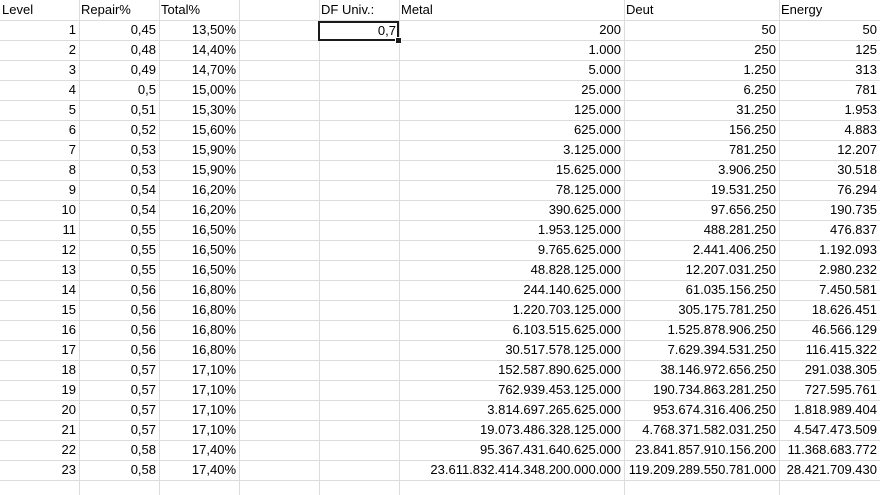  Describe the element at coordinates (640, 9) in the screenshot. I see `header-deut: Deut` at that location.